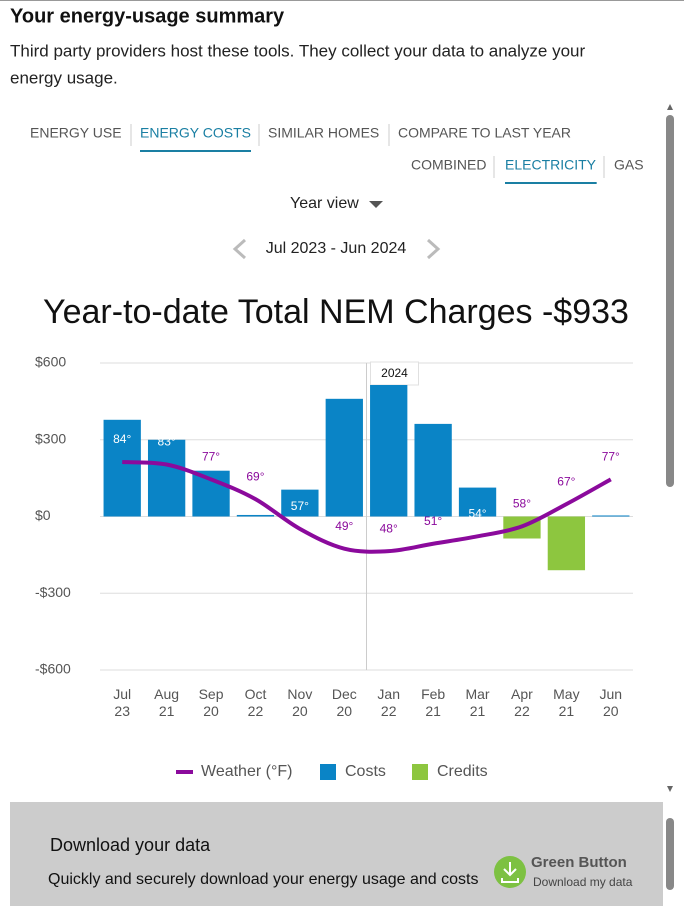 The height and width of the screenshot is (906, 684). I want to click on download-panel, so click(336, 854).